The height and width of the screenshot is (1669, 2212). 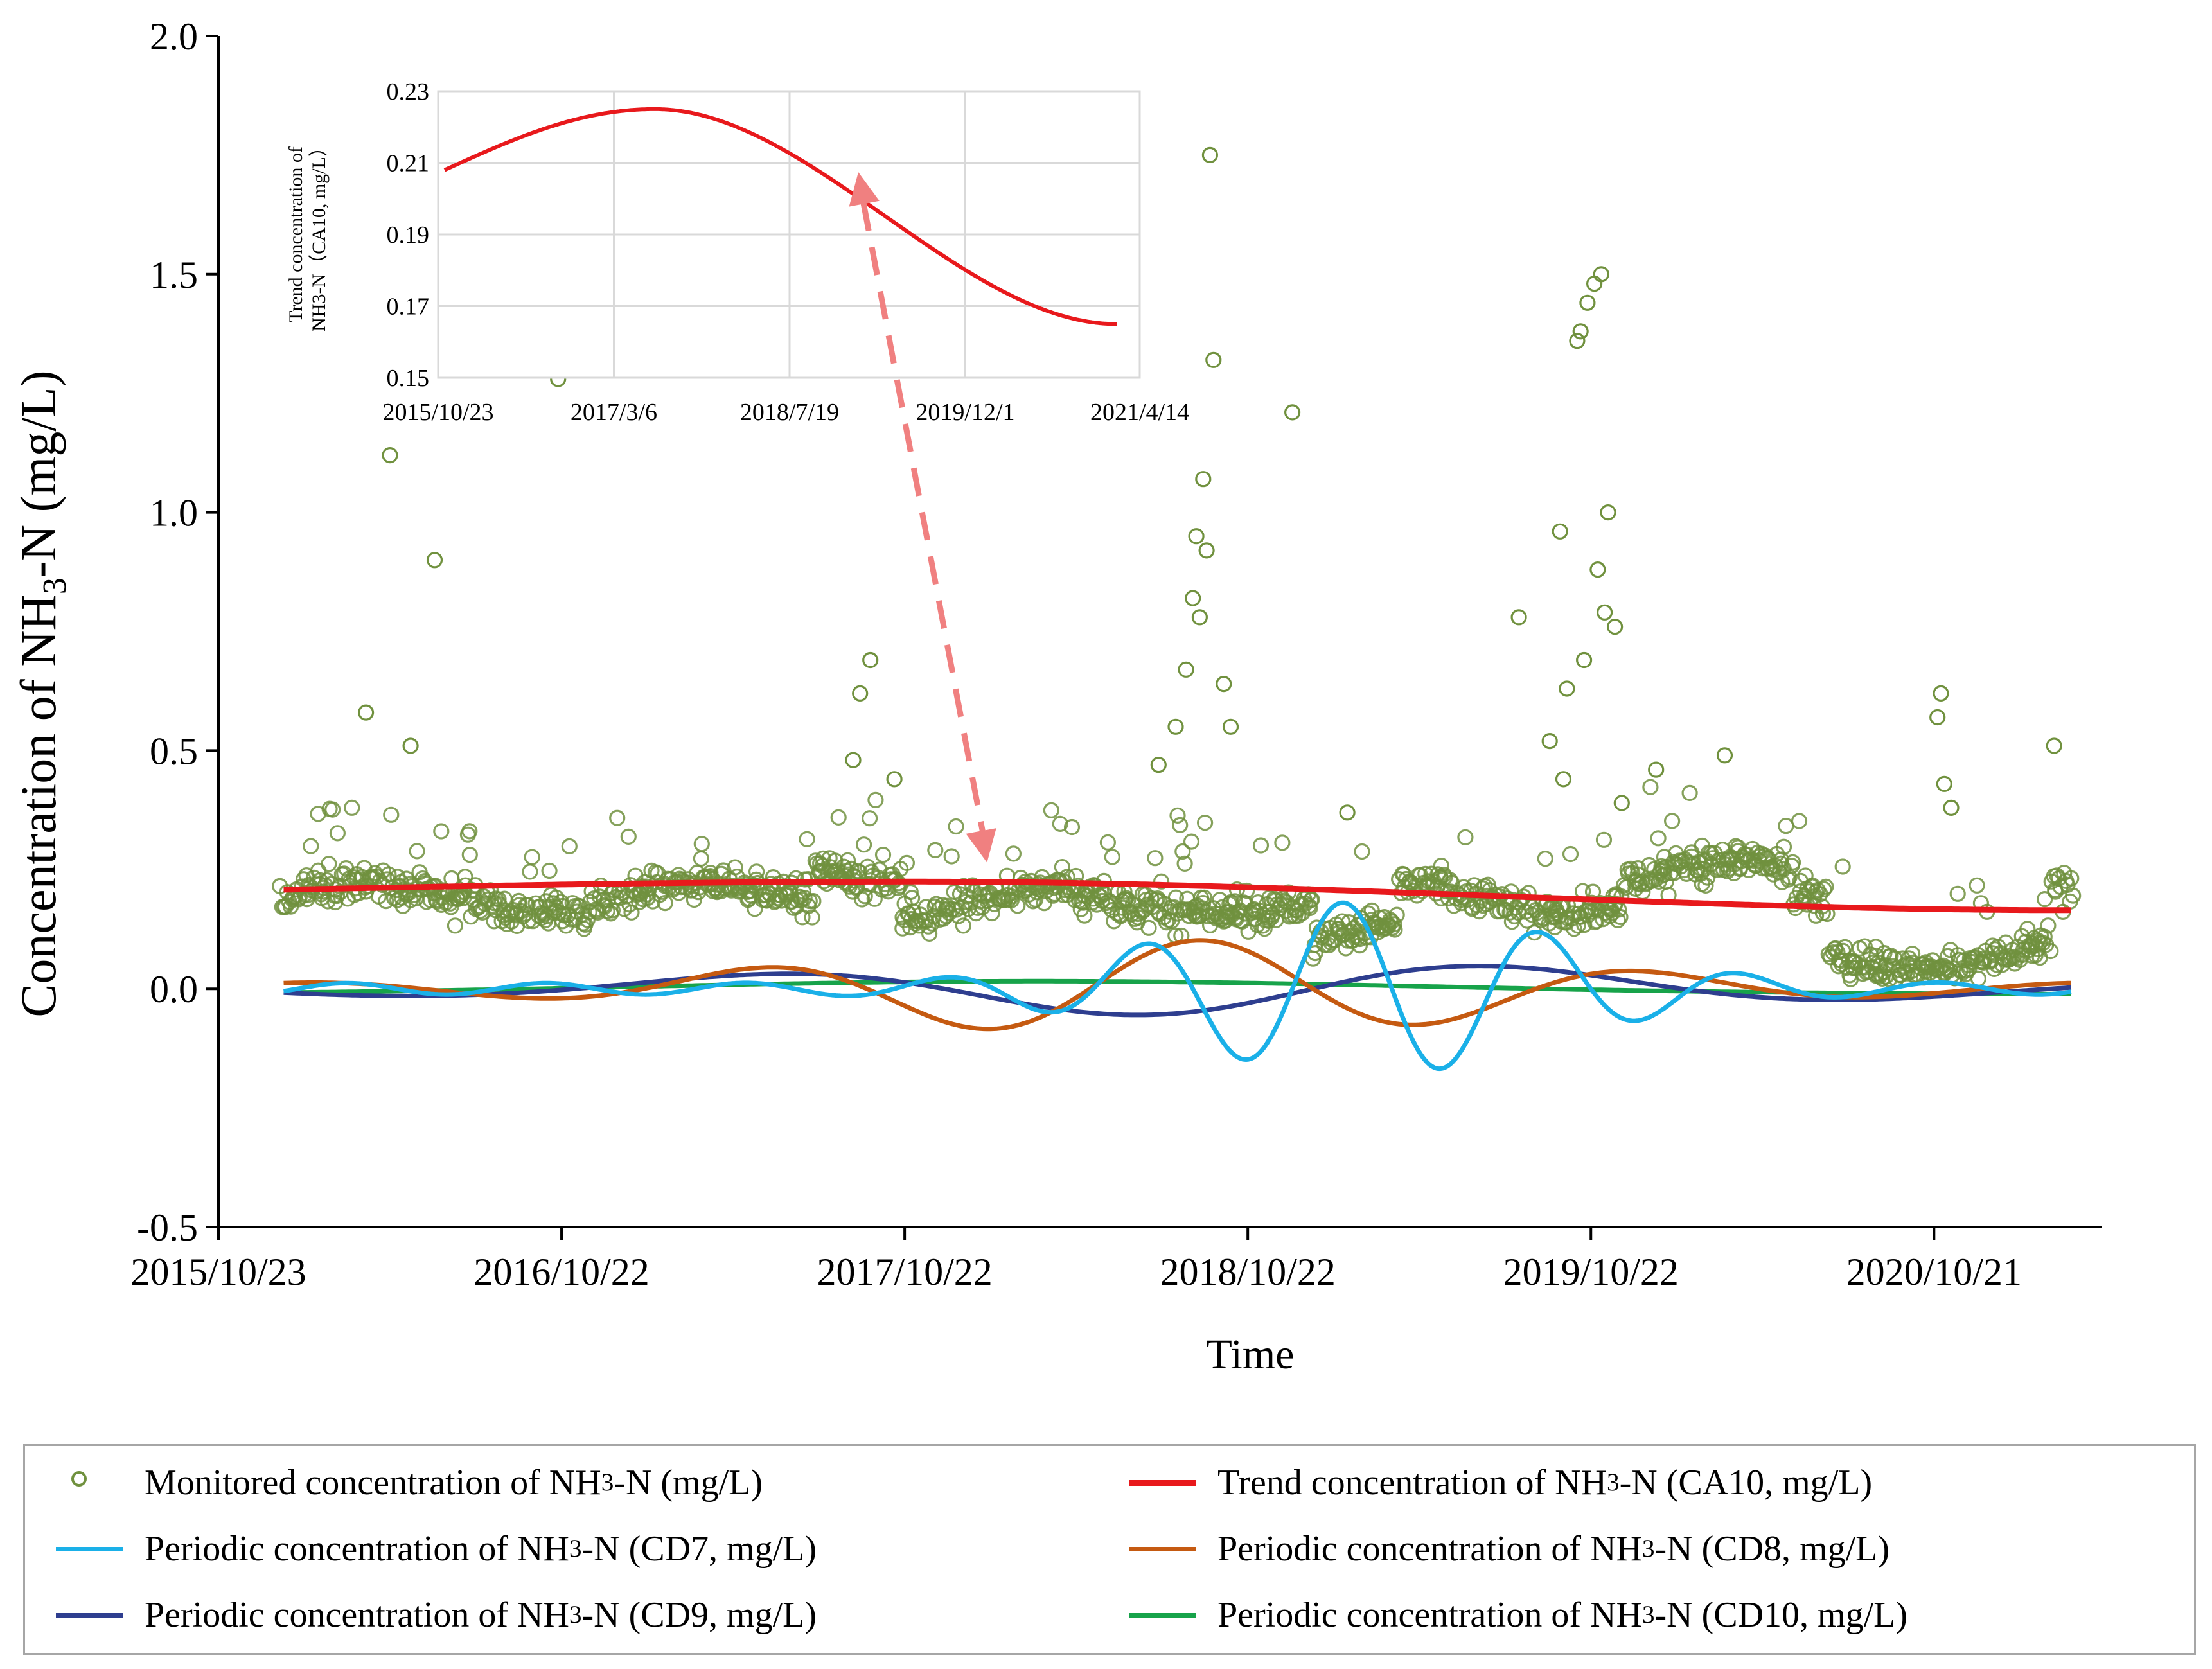 What do you see at coordinates (1251, 1355) in the screenshot?
I see `x-axis-label: Time` at bounding box center [1251, 1355].